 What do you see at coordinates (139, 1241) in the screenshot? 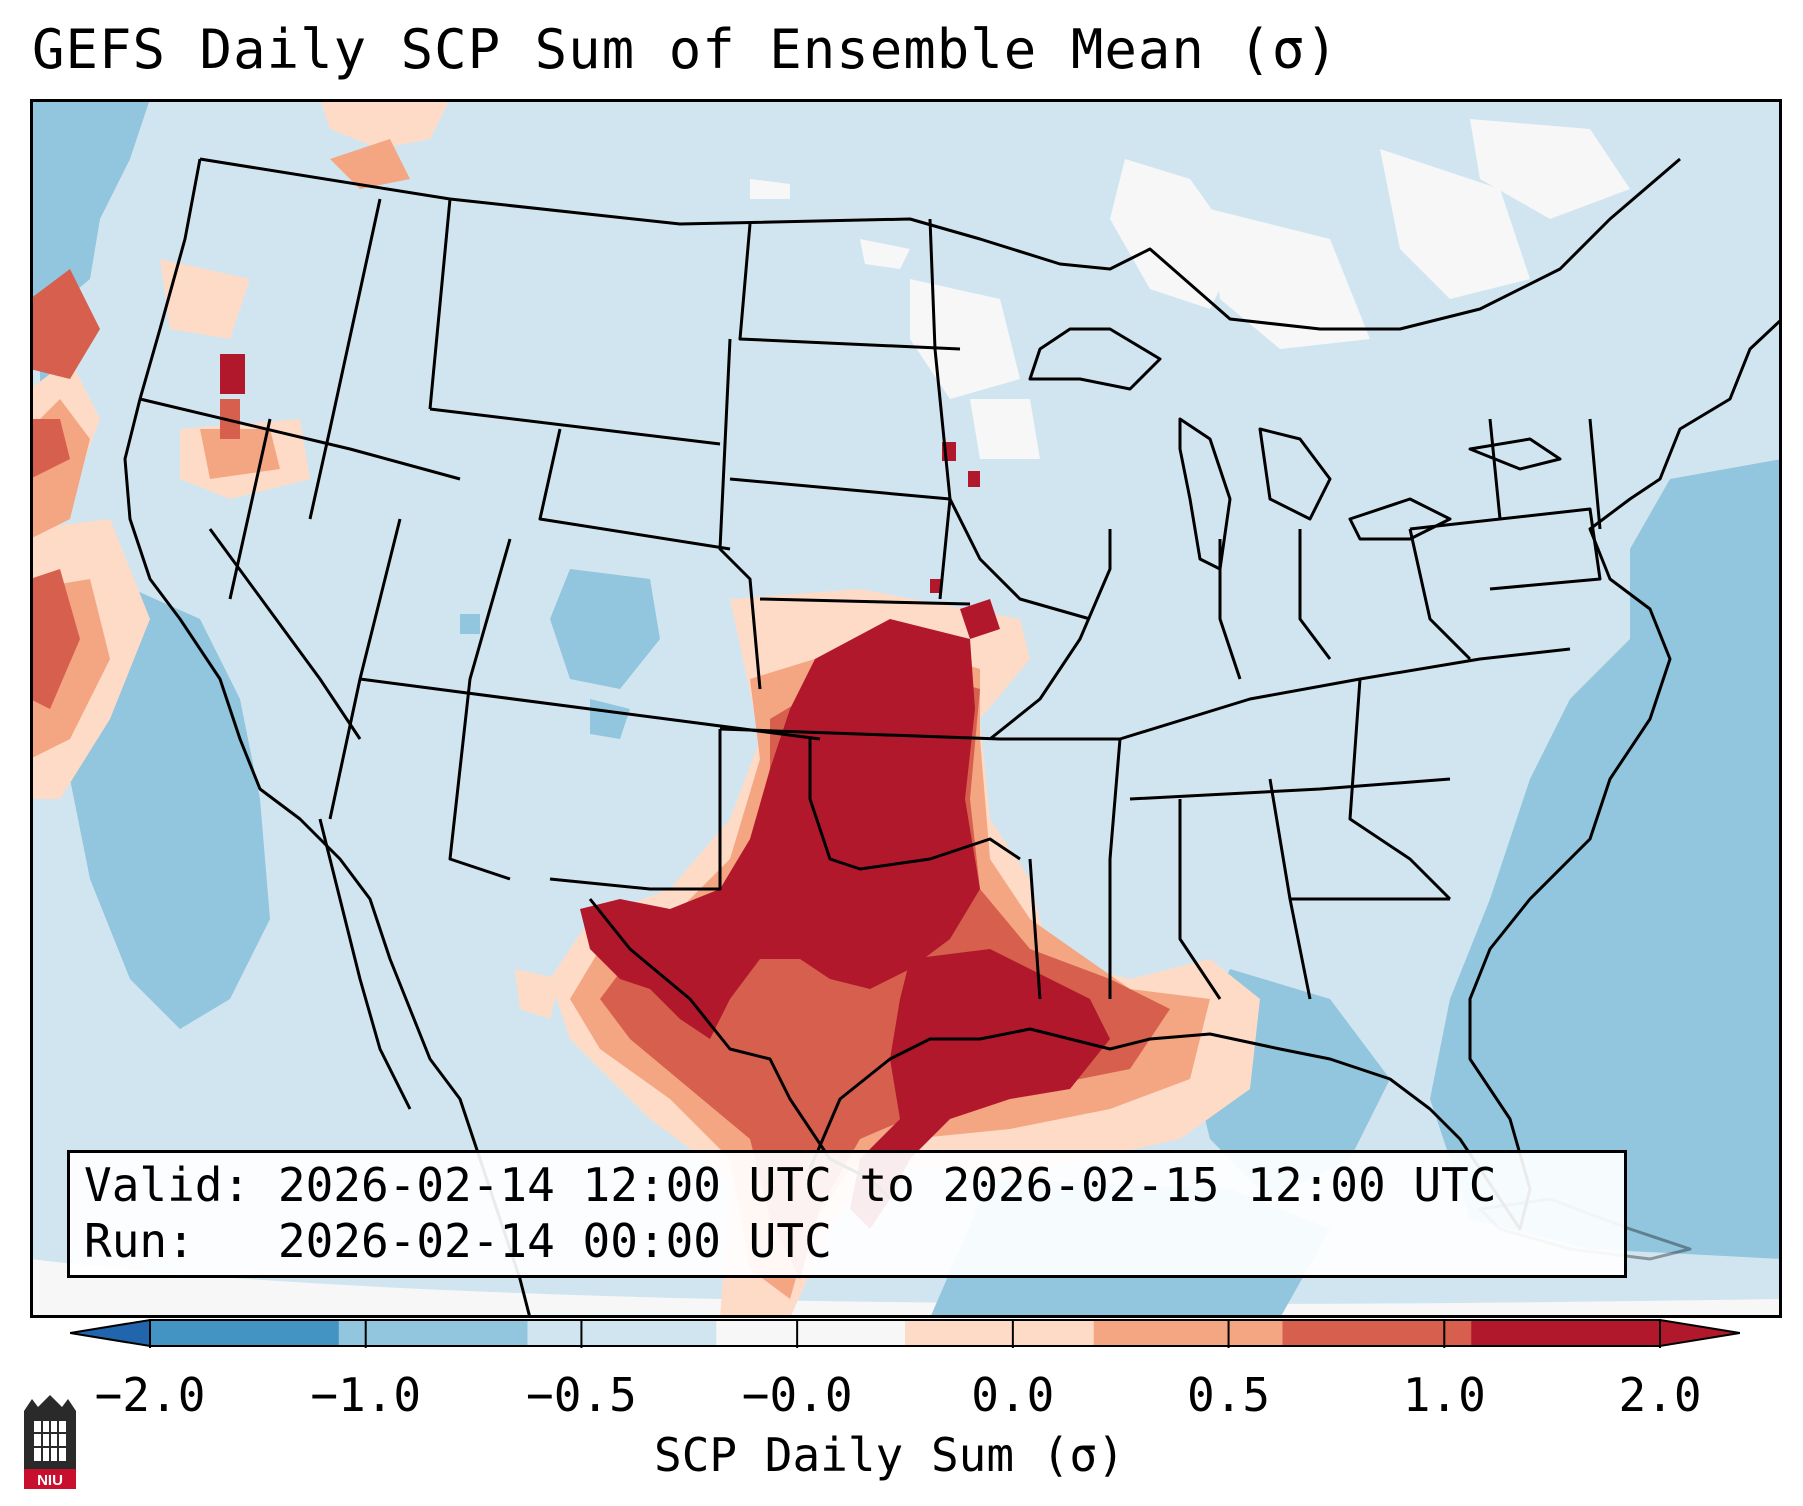
I see `run-label: Run:` at bounding box center [139, 1241].